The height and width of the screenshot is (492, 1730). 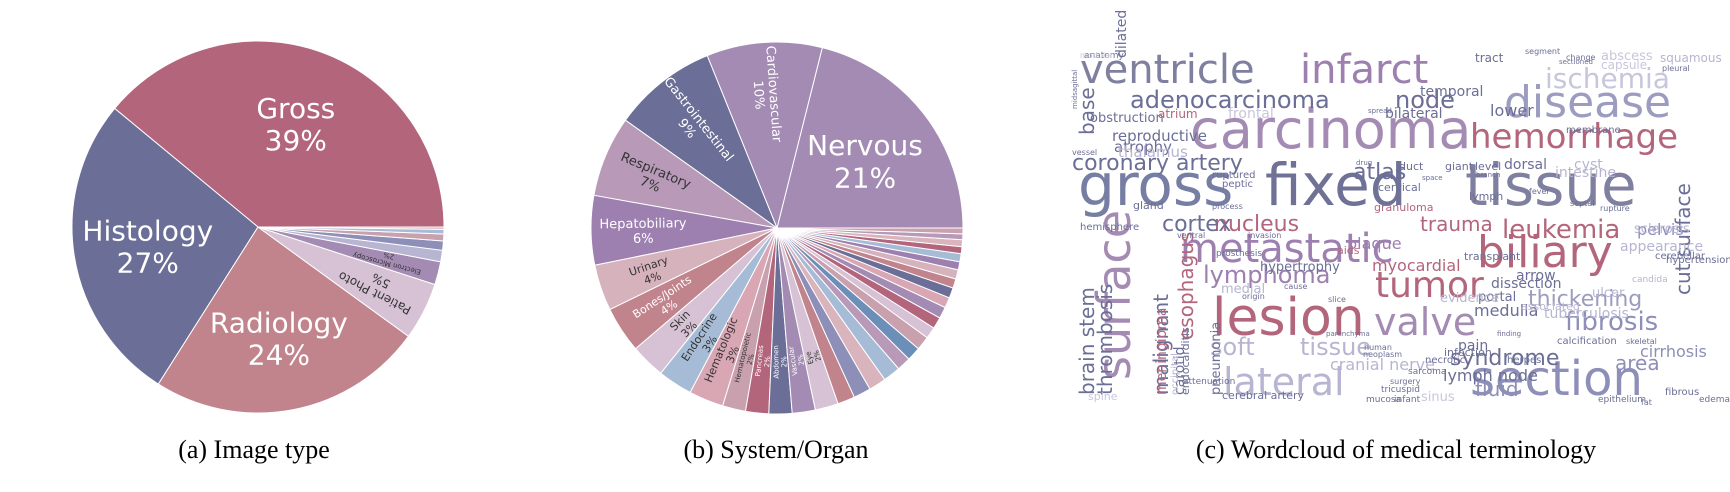 What do you see at coordinates (1488, 175) in the screenshot?
I see `wordcloud-word: branch` at bounding box center [1488, 175].